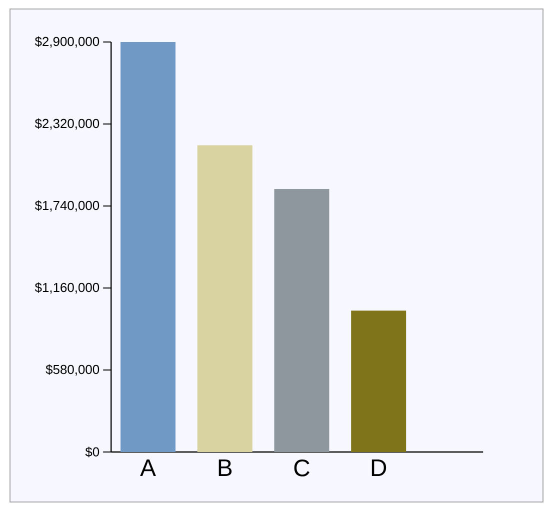 The height and width of the screenshot is (505, 545). What do you see at coordinates (67, 124) in the screenshot?
I see `y-tick-label: $2,320,000` at bounding box center [67, 124].